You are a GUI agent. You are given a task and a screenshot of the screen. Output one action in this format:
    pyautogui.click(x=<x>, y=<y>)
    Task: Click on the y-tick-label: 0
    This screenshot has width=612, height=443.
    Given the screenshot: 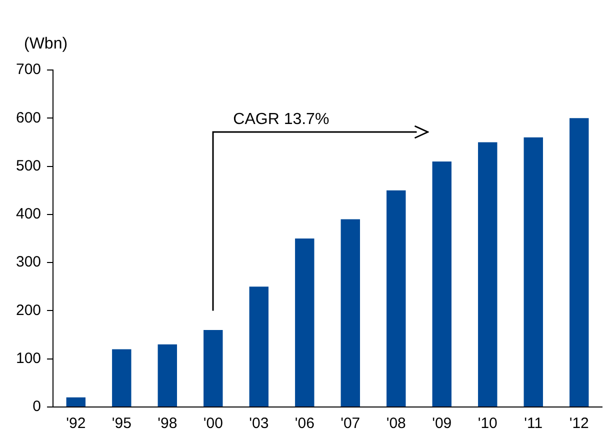 What is the action you would take?
    pyautogui.click(x=37, y=407)
    